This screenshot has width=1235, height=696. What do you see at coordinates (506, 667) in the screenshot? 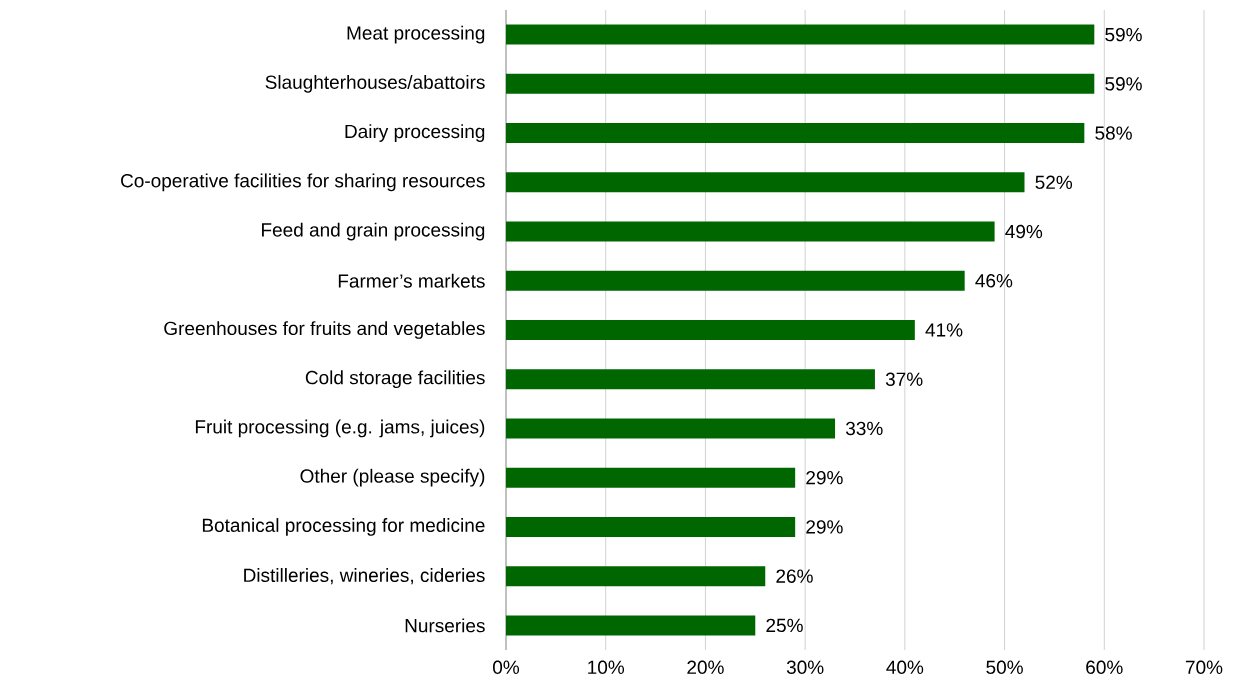
I see `x-tick-label: 0%` at bounding box center [506, 667].